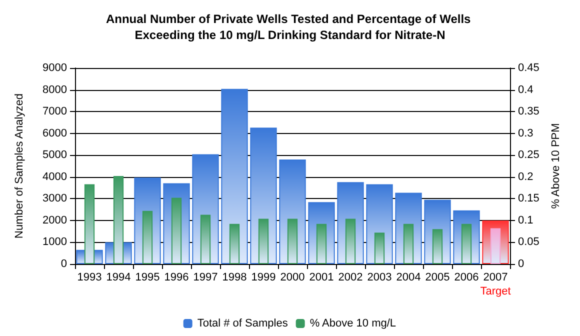 This screenshot has height=336, width=580. I want to click on x-tick-label: 1997, so click(205, 278).